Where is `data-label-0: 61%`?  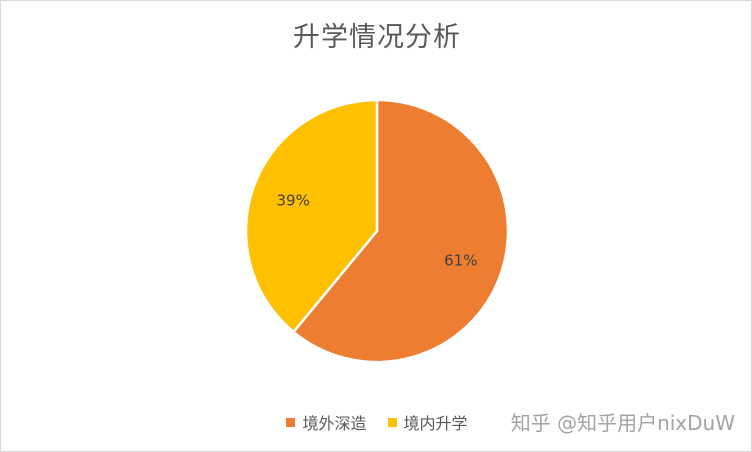 data-label-0: 61% is located at coordinates (460, 261).